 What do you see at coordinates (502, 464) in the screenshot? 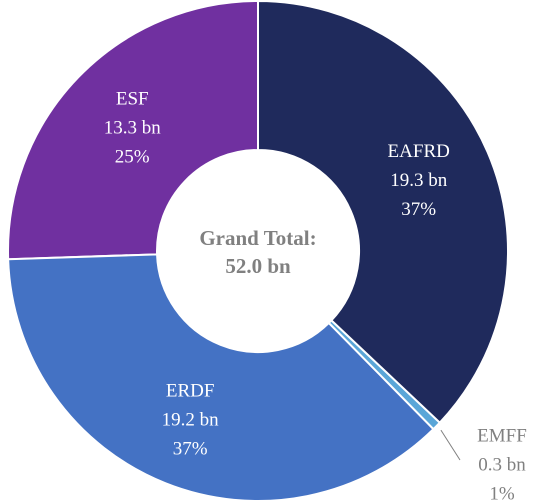
I see `value-label: 0.3 bn` at bounding box center [502, 464].